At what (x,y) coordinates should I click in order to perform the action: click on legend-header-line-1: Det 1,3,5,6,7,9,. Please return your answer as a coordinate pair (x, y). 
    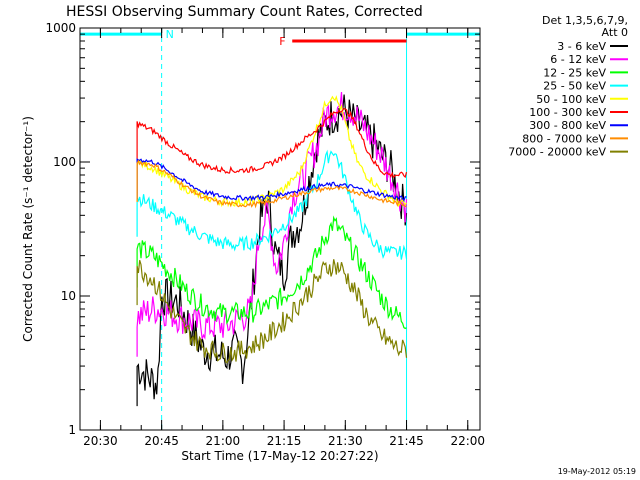
    Looking at the image, I should click on (585, 20).